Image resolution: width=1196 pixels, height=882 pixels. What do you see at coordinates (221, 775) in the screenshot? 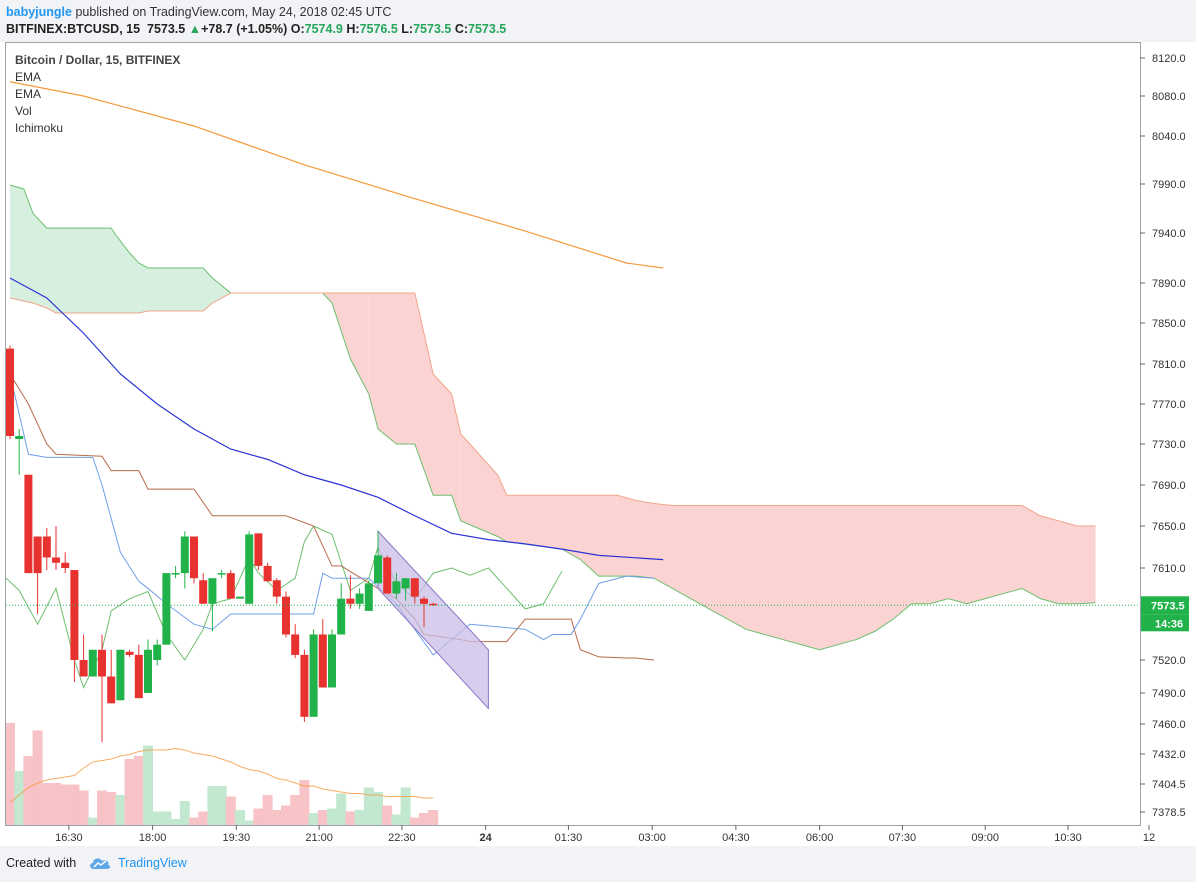
I see `volume-ma-line` at bounding box center [221, 775].